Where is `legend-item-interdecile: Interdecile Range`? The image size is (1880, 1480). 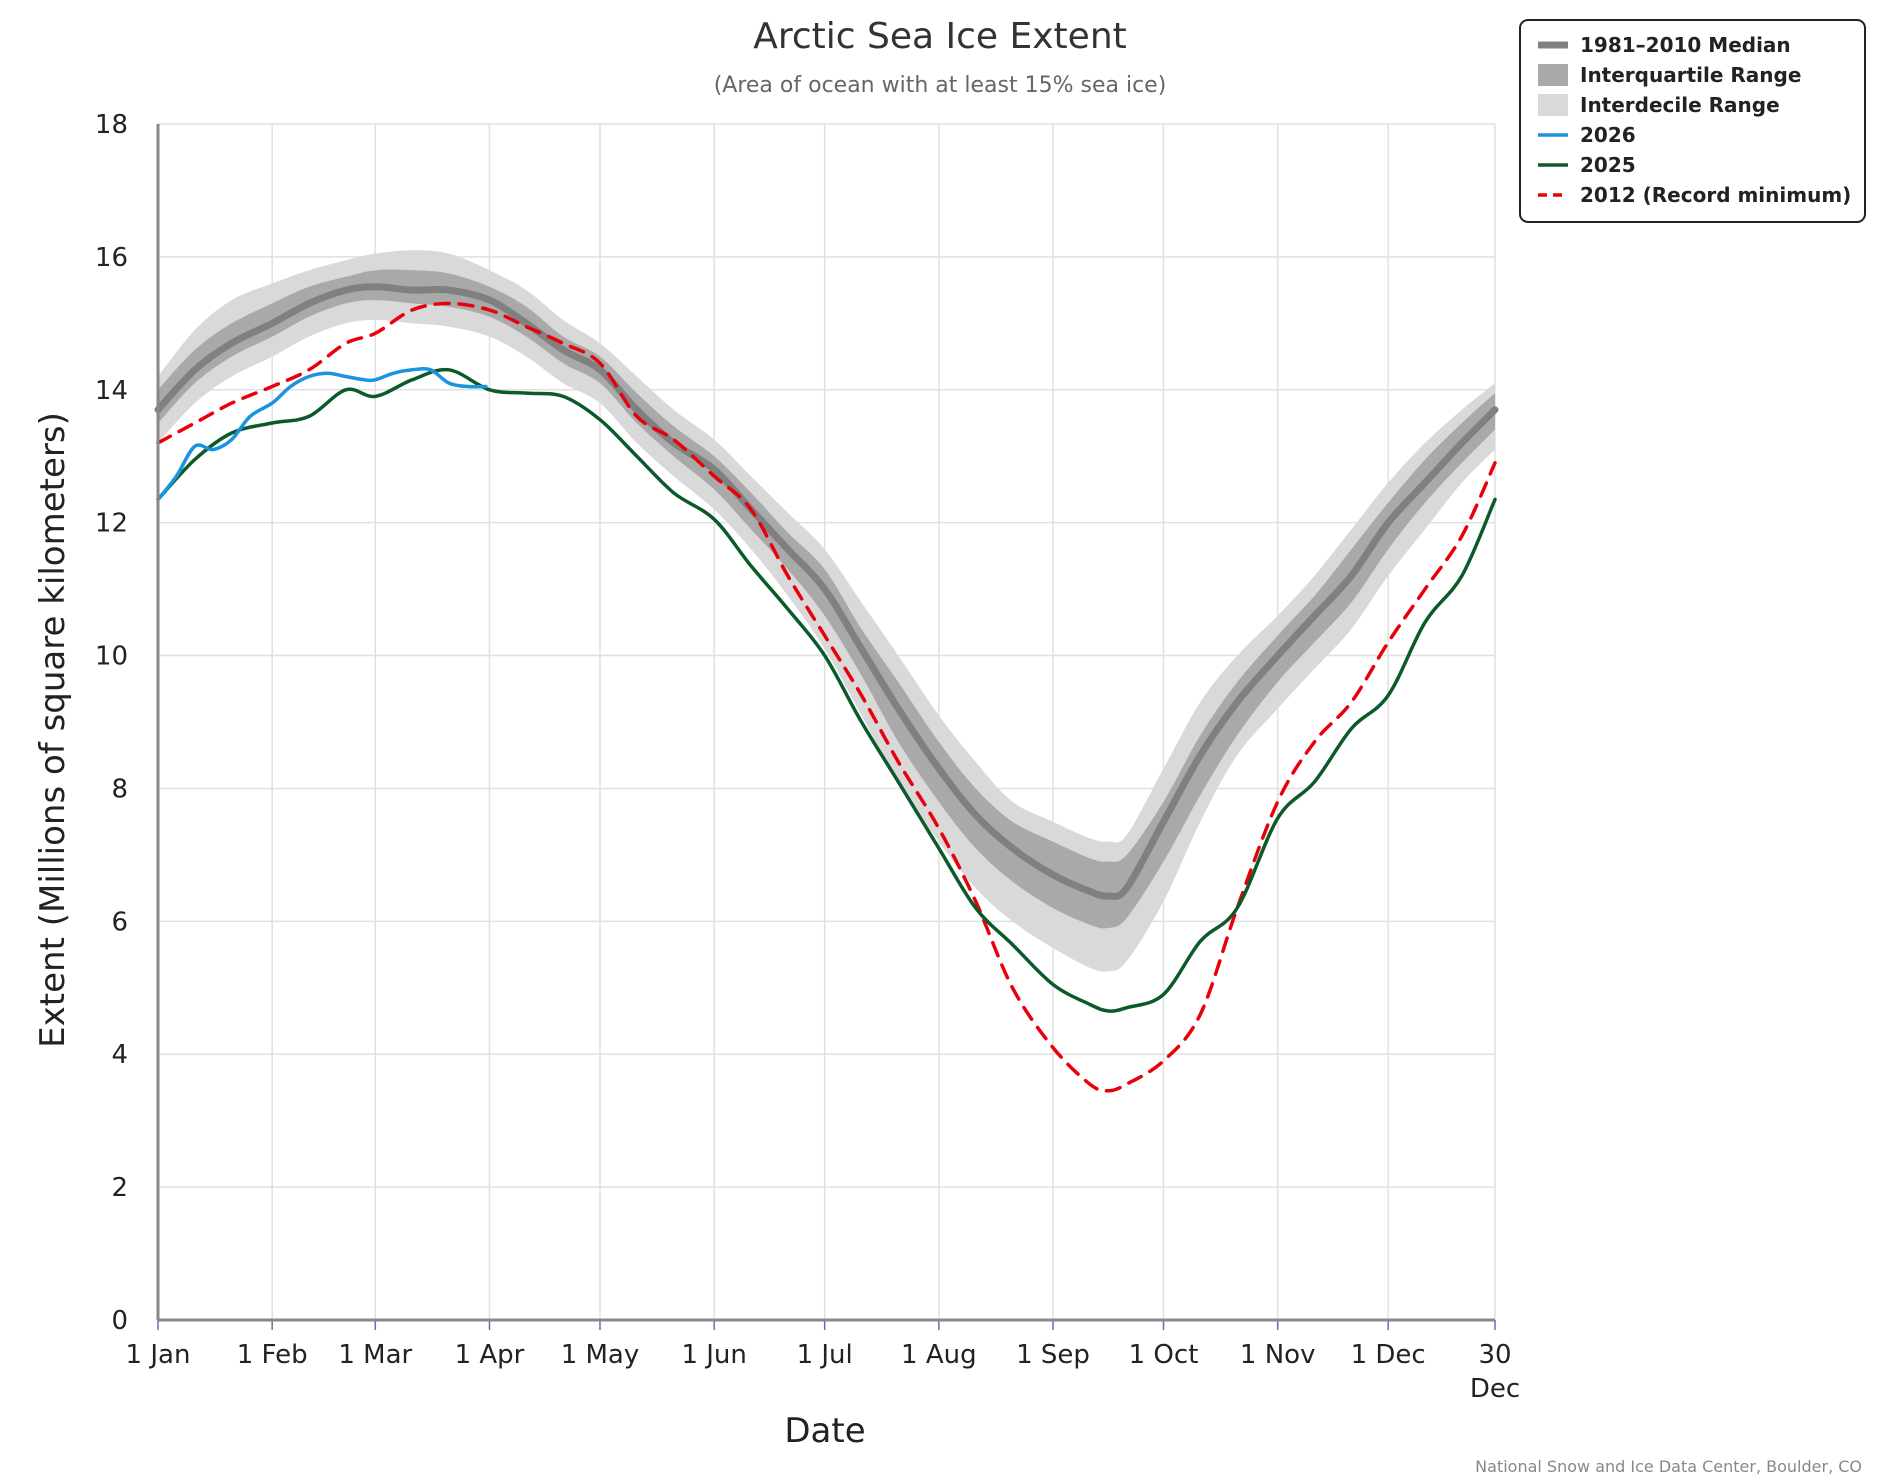
legend-item-interdecile: Interdecile Range is located at coordinates (1659, 105).